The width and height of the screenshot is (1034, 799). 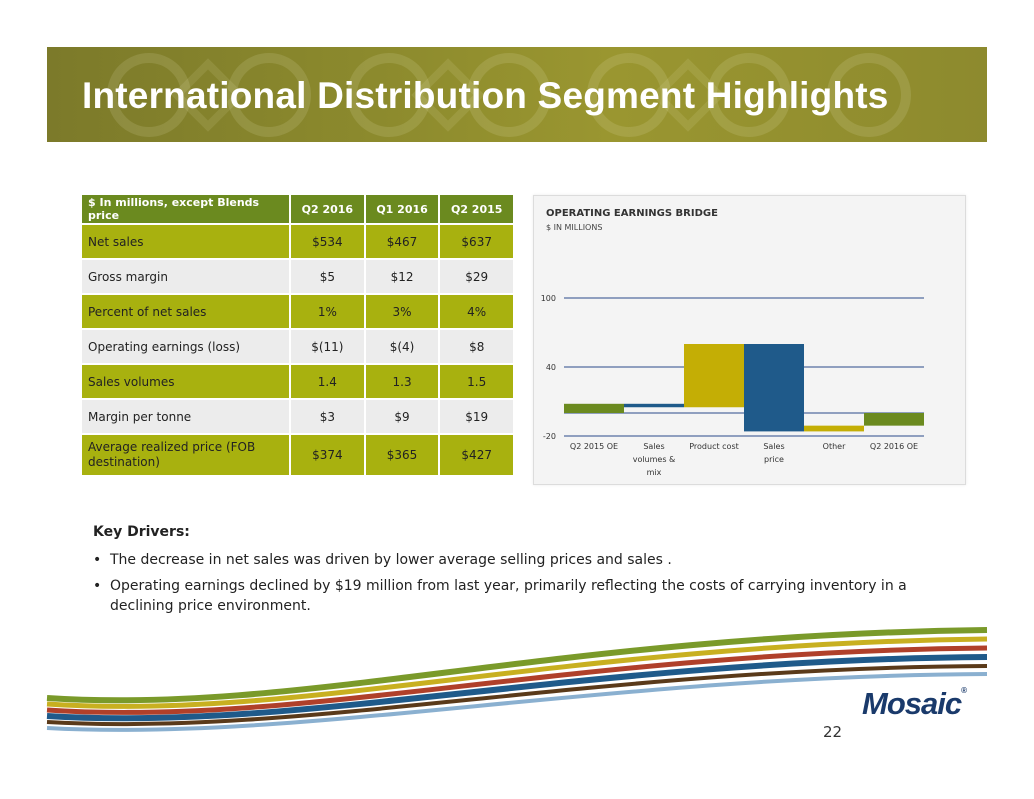 I want to click on table-header-cell: Q1 2016, so click(x=402, y=209).